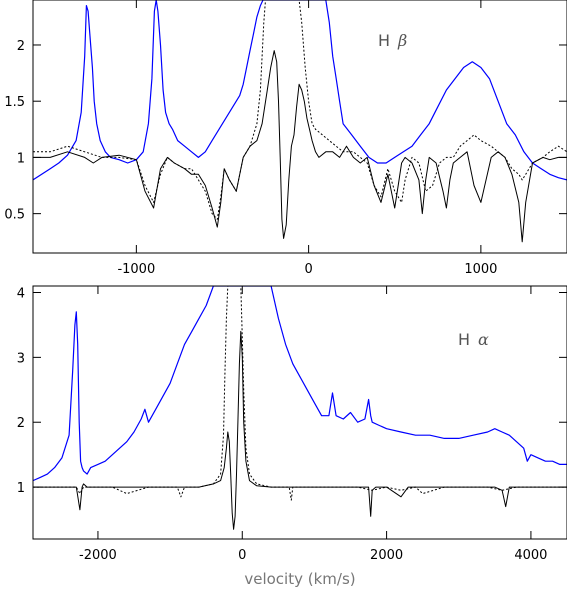 The image size is (567, 589). What do you see at coordinates (386, 555) in the screenshot?
I see `x-tick-label: 2000` at bounding box center [386, 555].